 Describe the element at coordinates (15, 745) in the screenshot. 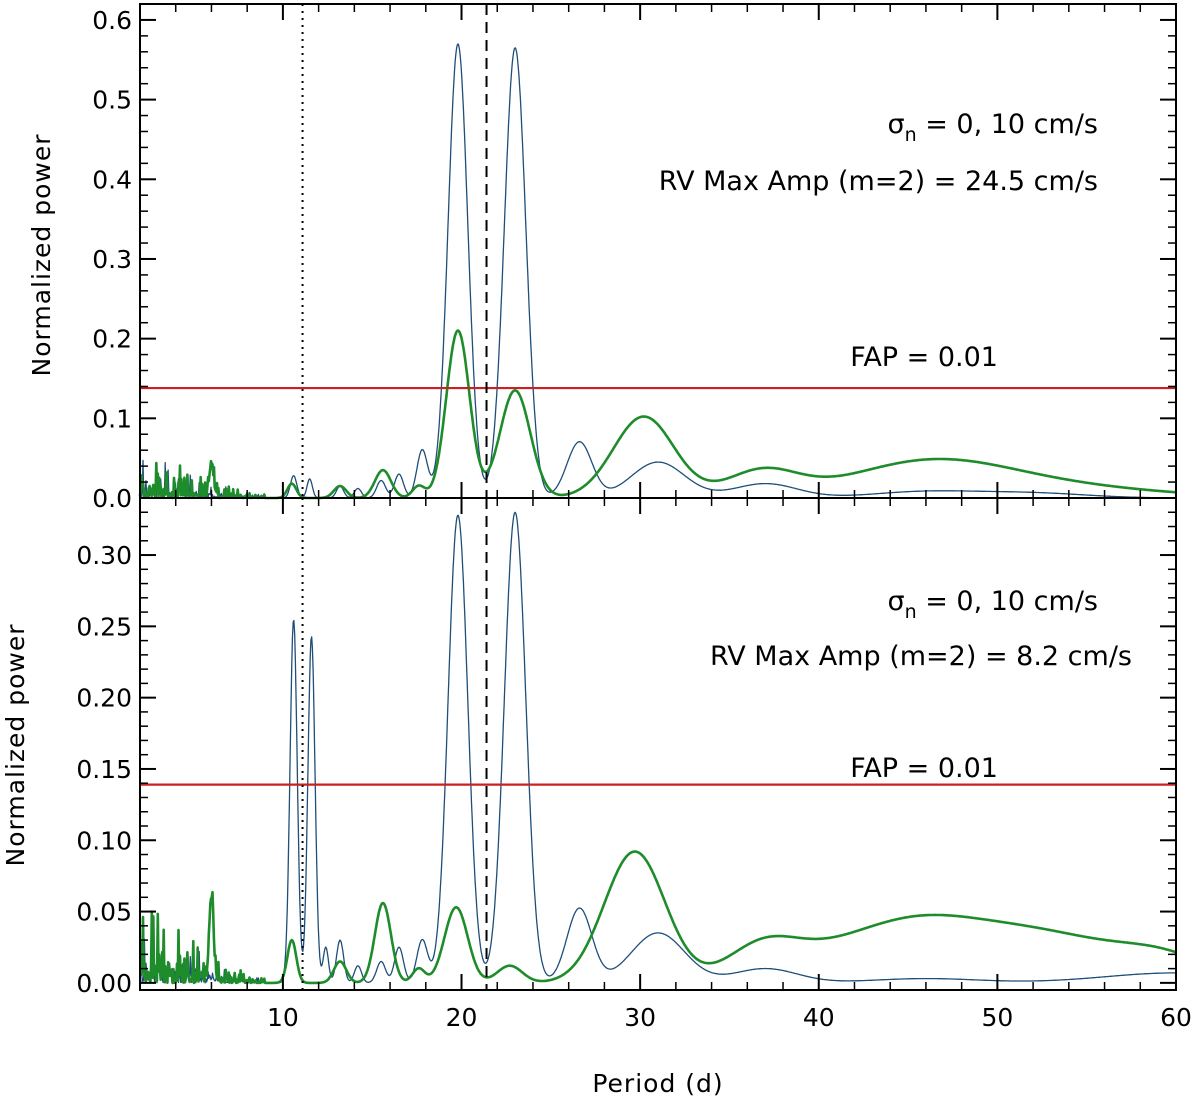

I see `bottom-y-axis-label: Normalized power` at that location.